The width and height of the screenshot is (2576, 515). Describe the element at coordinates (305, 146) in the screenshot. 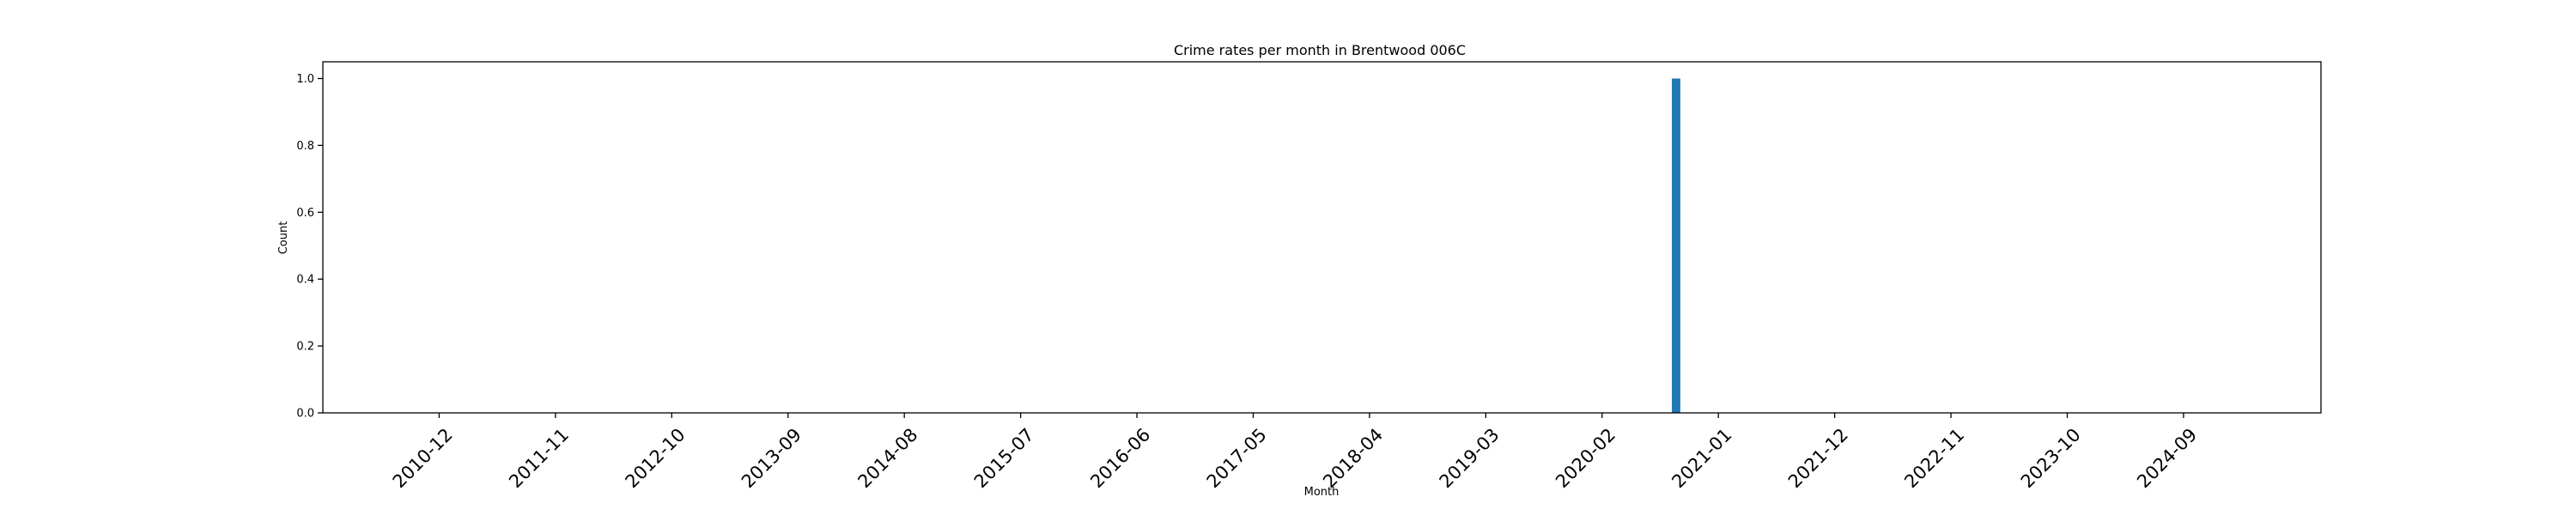

I see `y-tick-label: 0.8` at that location.